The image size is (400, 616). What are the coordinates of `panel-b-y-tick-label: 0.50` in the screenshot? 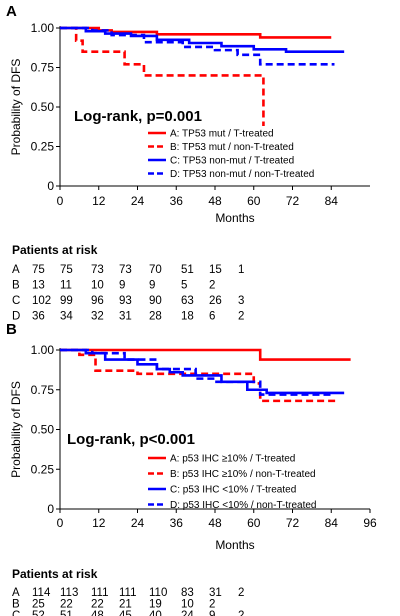 It's located at (43, 430).